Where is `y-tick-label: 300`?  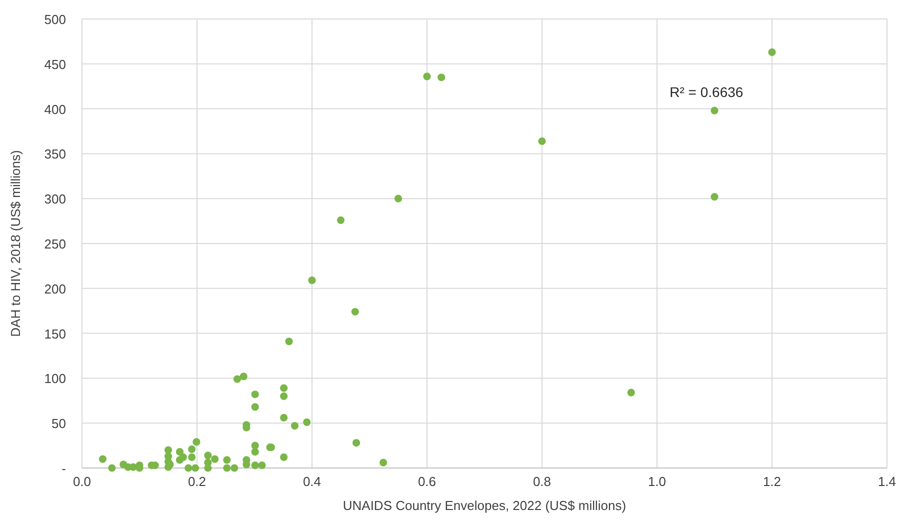 y-tick-label: 300 is located at coordinates (55, 199).